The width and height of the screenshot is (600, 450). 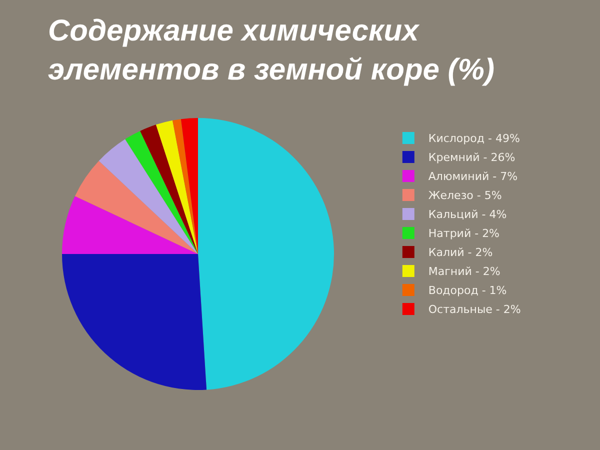 I want to click on legend-label: Натрий - 2%, so click(x=464, y=233).